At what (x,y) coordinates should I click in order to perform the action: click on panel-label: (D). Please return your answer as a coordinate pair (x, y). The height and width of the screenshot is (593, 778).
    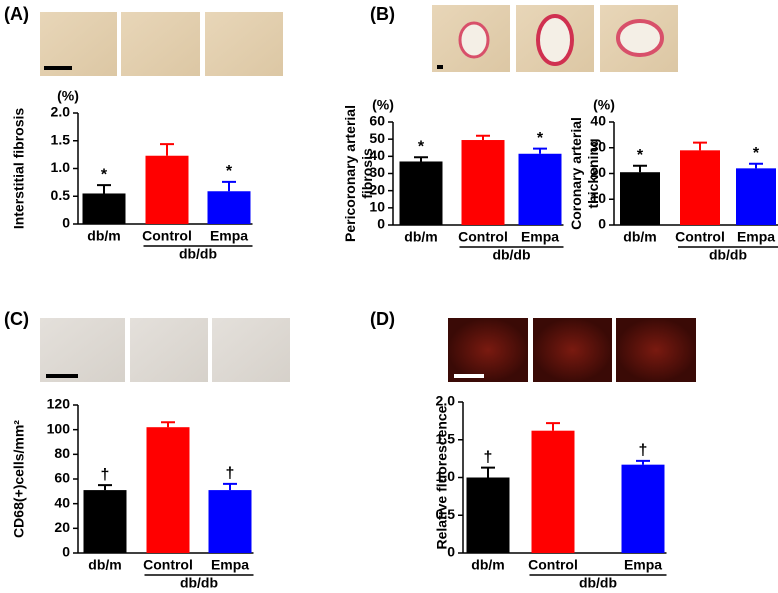
    Looking at the image, I should click on (382, 319).